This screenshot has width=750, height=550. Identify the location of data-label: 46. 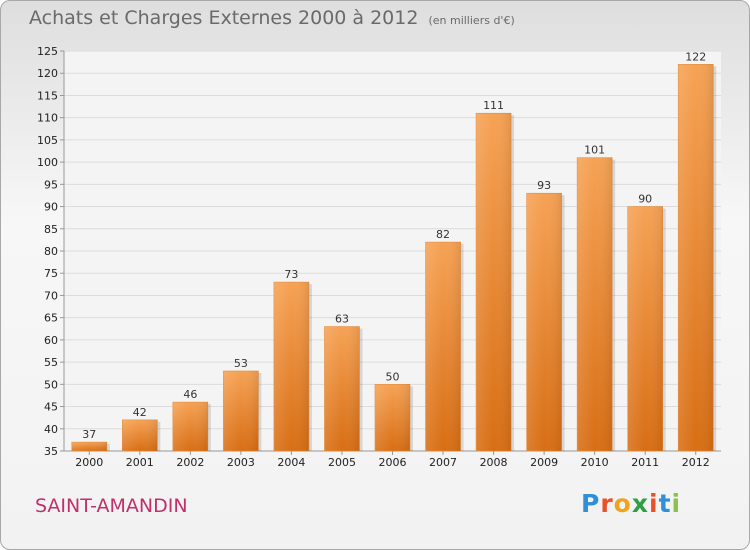
(190, 394).